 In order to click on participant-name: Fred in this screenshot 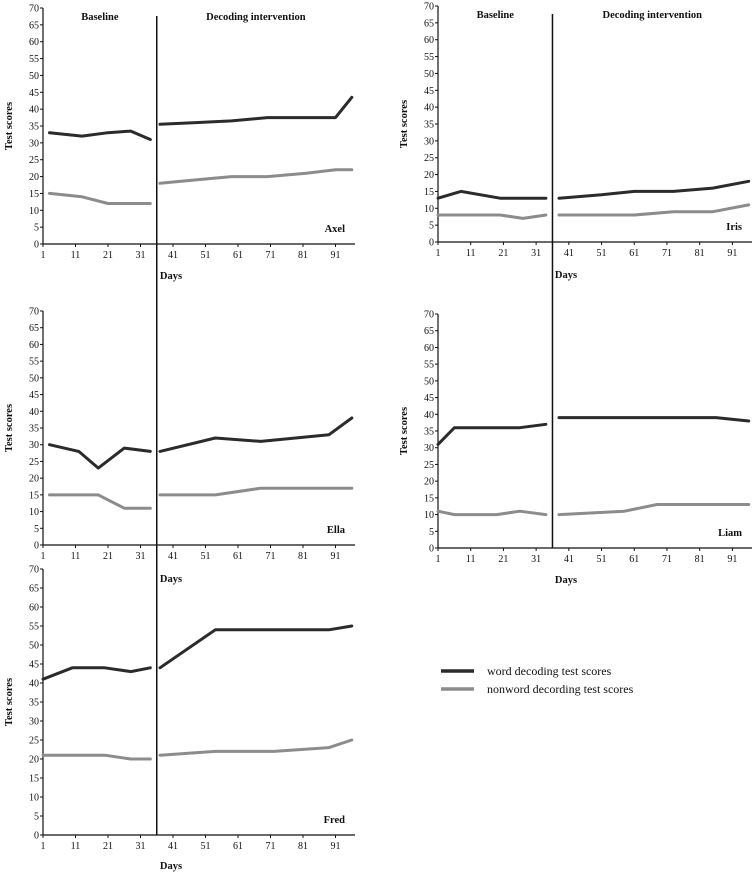, I will do `click(335, 820)`.